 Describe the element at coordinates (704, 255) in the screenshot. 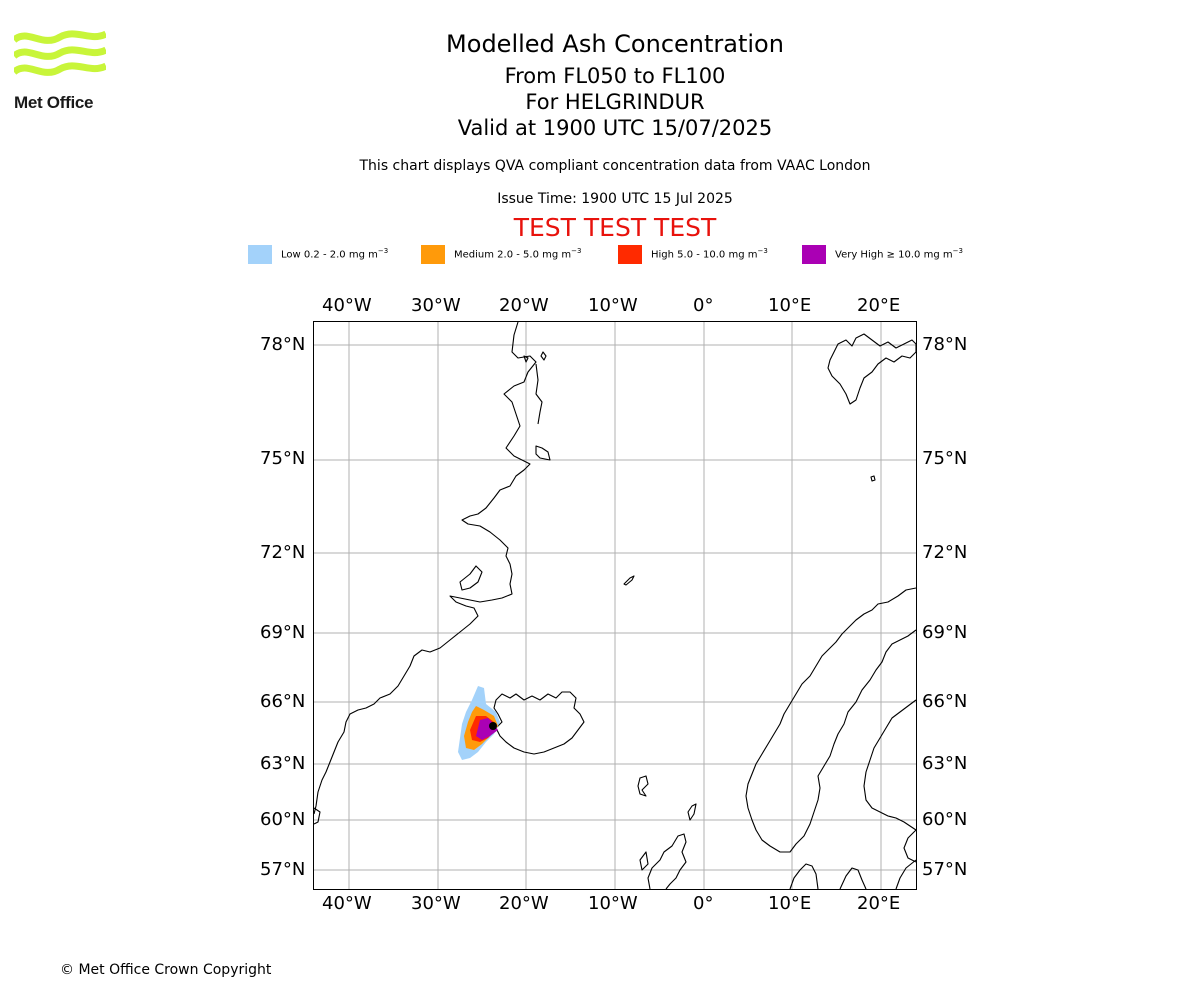

I see `legend-label-high: High 5.0 - 10.0 mg m` at that location.